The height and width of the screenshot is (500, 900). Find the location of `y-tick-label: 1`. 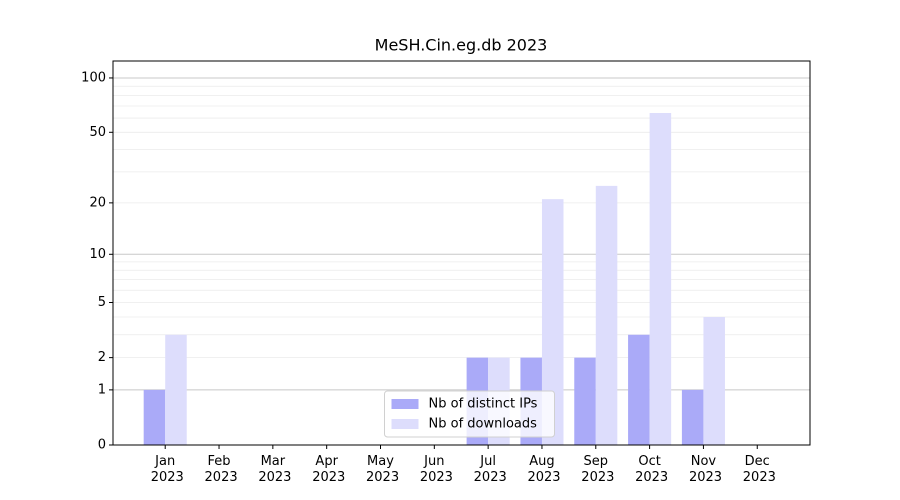

y-tick-label: 1 is located at coordinates (102, 389).